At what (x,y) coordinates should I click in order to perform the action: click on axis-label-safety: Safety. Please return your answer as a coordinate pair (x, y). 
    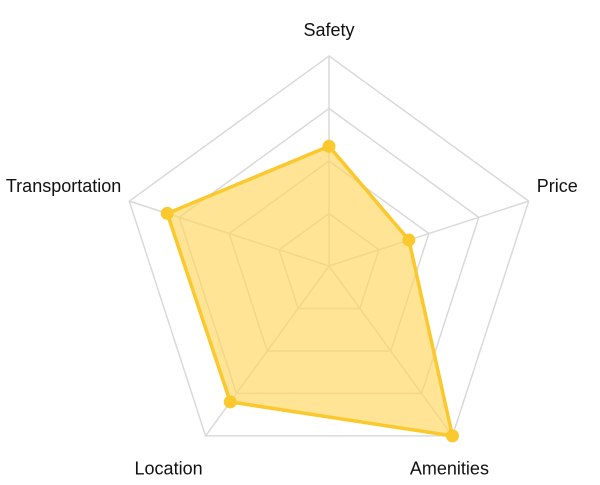
    Looking at the image, I should click on (328, 30).